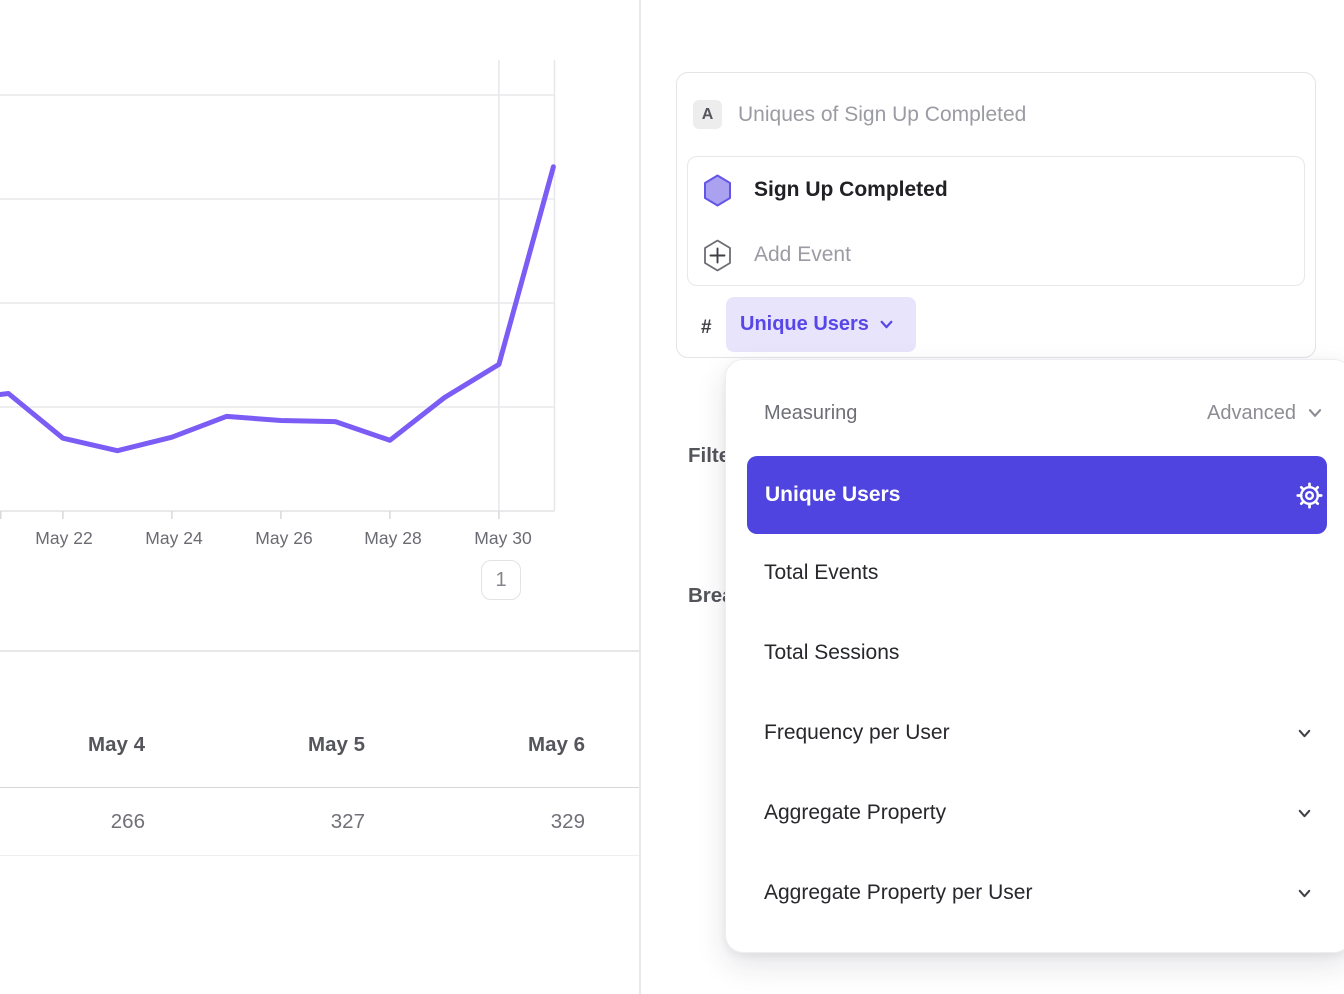  Describe the element at coordinates (556, 744) in the screenshot. I see `table-header-cell: May 6` at that location.